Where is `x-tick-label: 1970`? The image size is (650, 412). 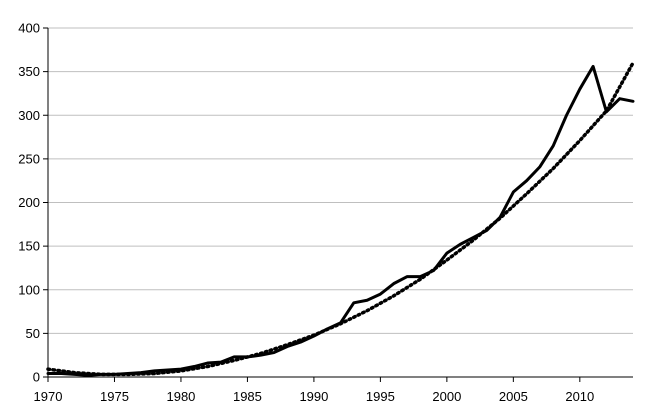 x-tick-label: 1970 is located at coordinates (48, 396).